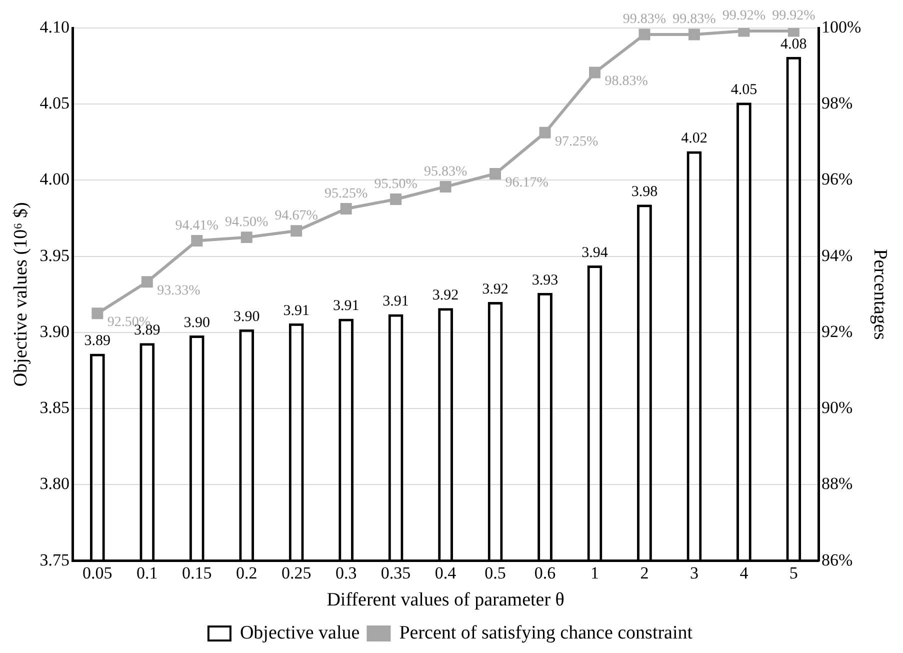 The width and height of the screenshot is (903, 653). I want to click on x-tick-label: 0.6, so click(545, 572).